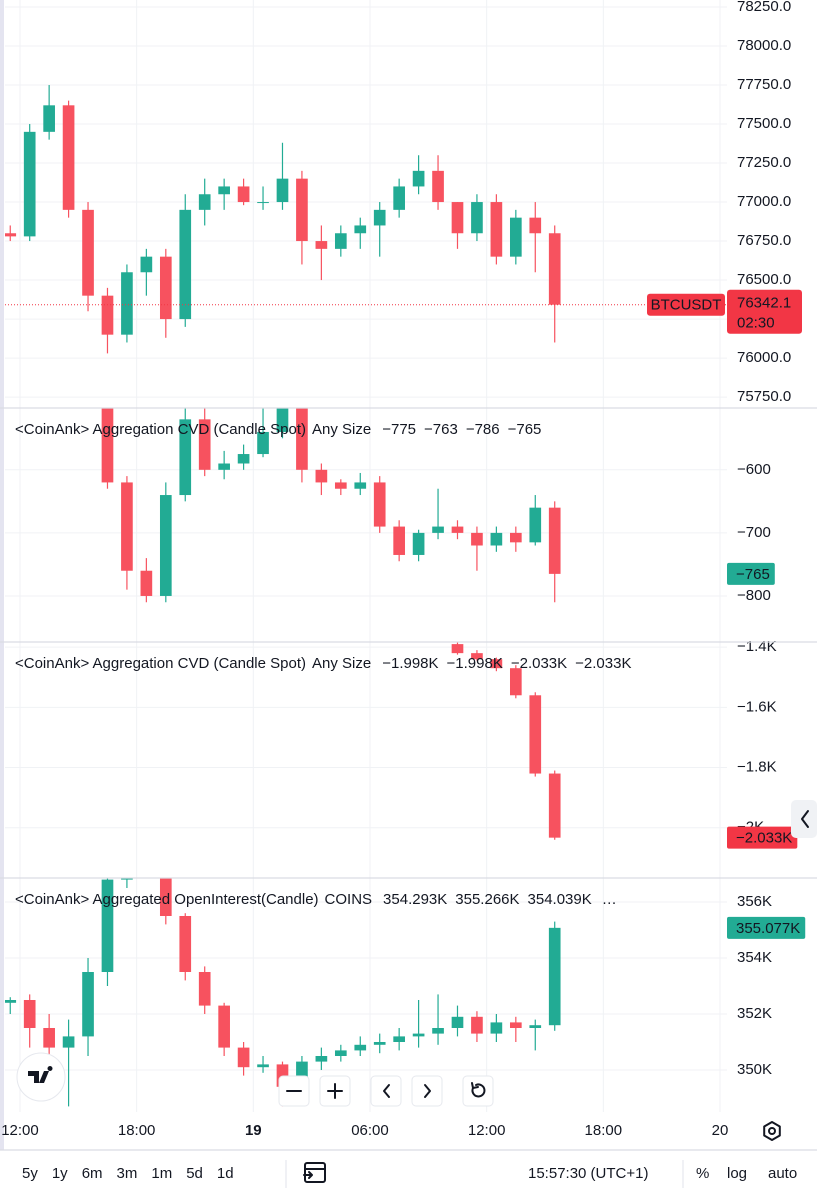  Describe the element at coordinates (754, 532) in the screenshot. I see `y-tick-label: −700` at that location.